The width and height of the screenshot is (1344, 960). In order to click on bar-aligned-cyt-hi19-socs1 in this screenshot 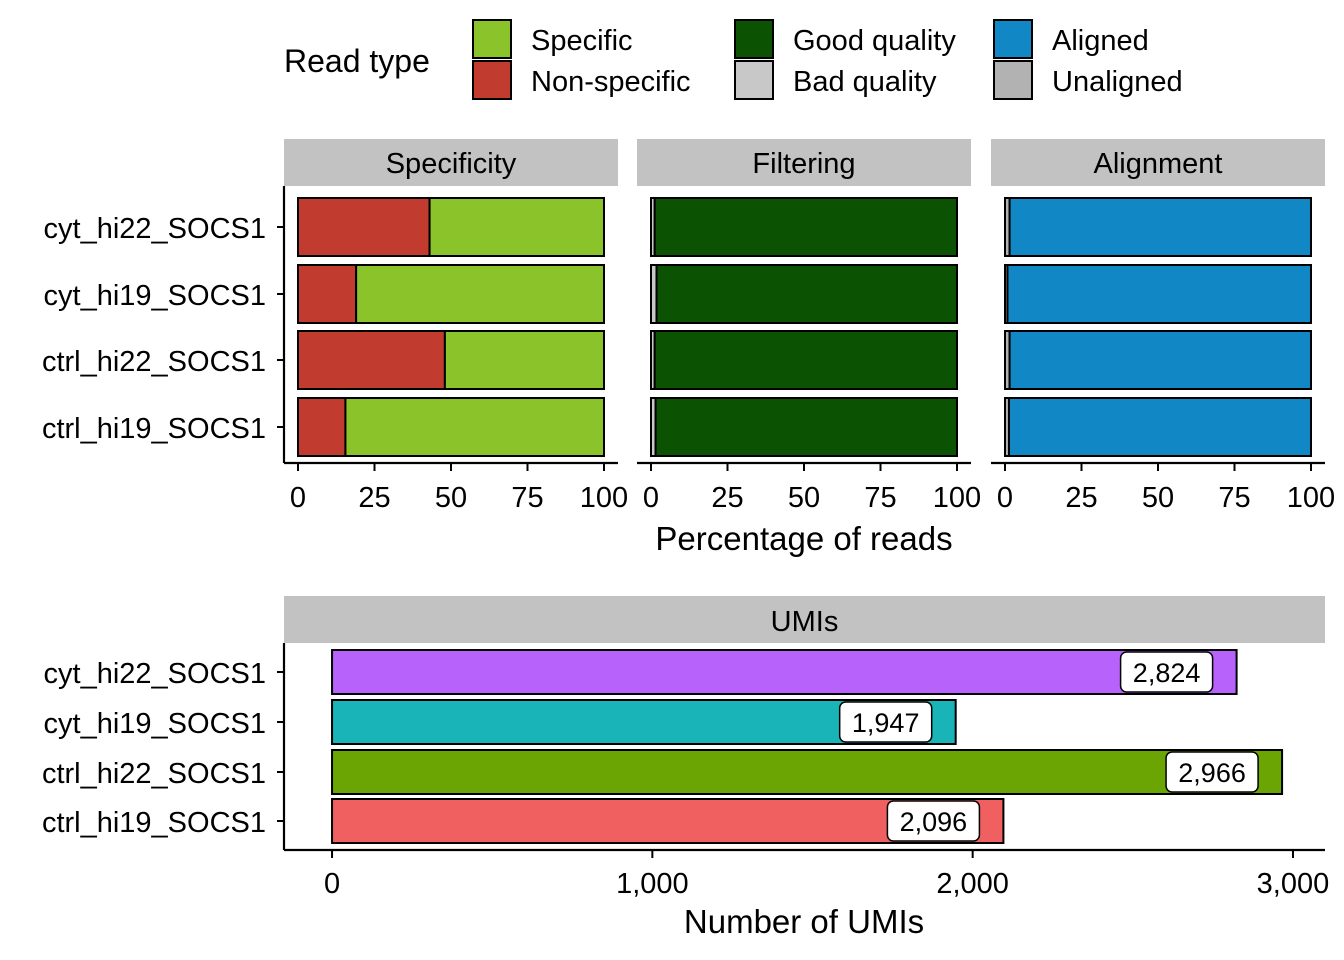, I will do `click(1159, 294)`.